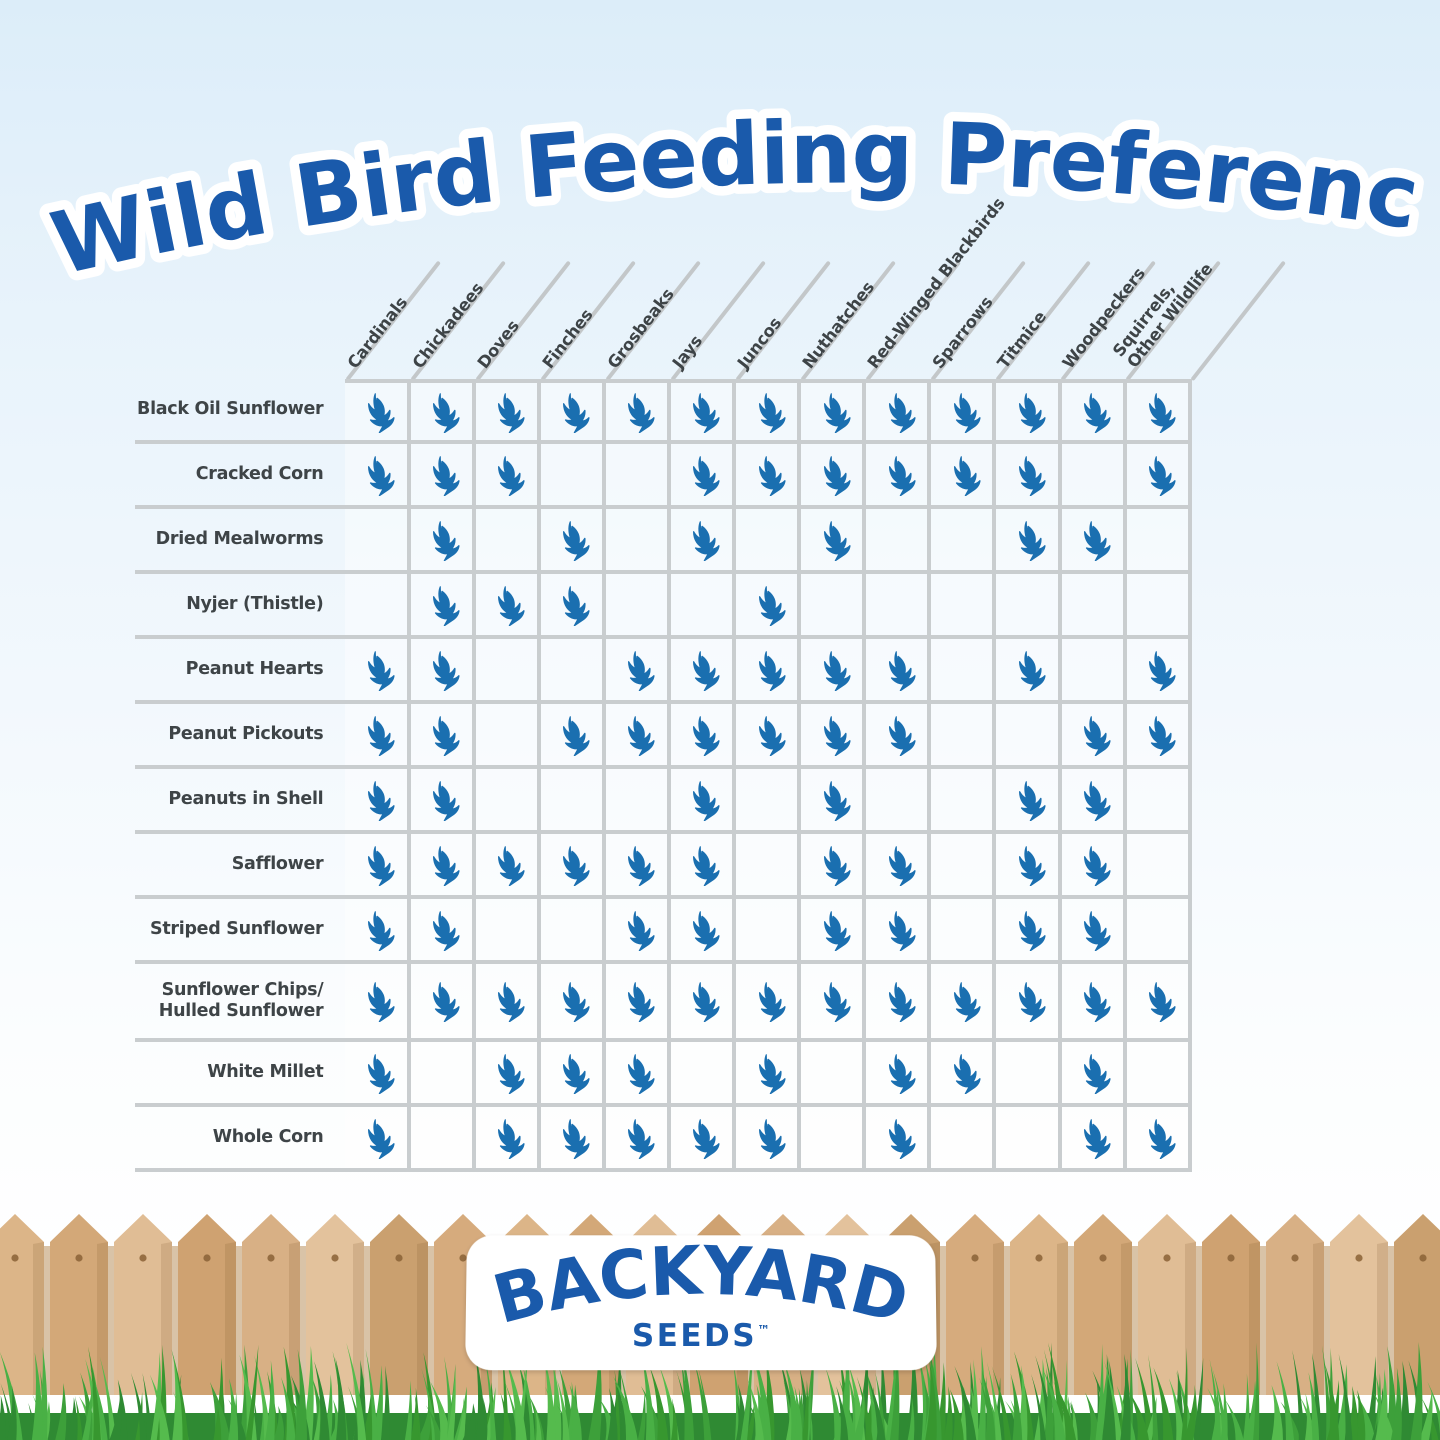 The height and width of the screenshot is (1440, 1440). Describe the element at coordinates (1022, 339) in the screenshot. I see `column-header-titmice: Titmice` at that location.